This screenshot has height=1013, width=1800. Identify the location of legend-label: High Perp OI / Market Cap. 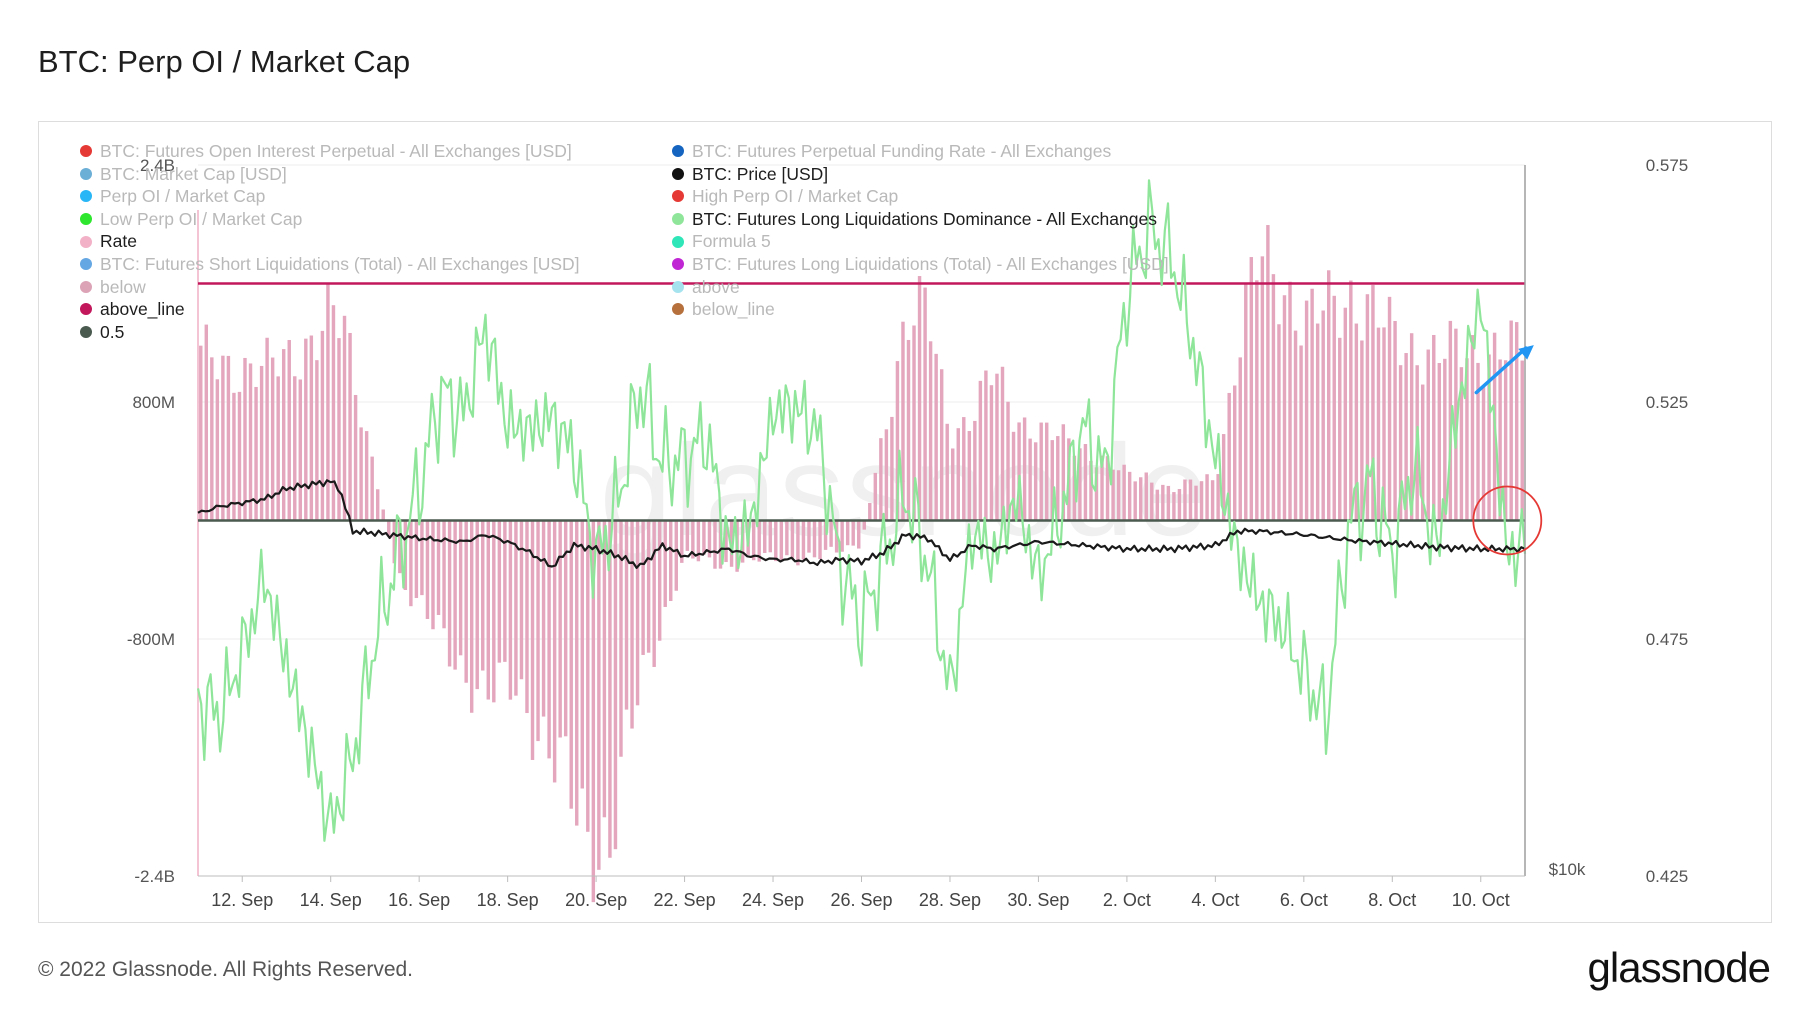
(795, 196).